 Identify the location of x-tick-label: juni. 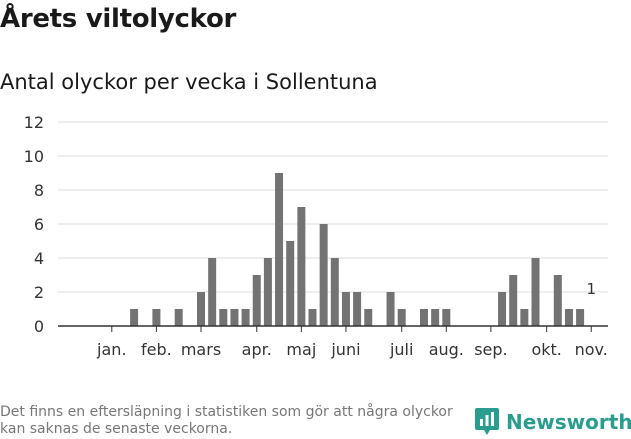
(345, 349).